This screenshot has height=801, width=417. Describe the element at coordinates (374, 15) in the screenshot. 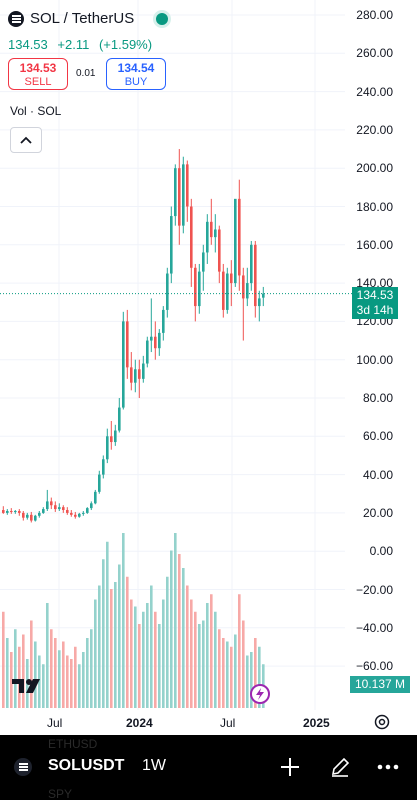

I see `price-axis-tick: 280.00` at that location.